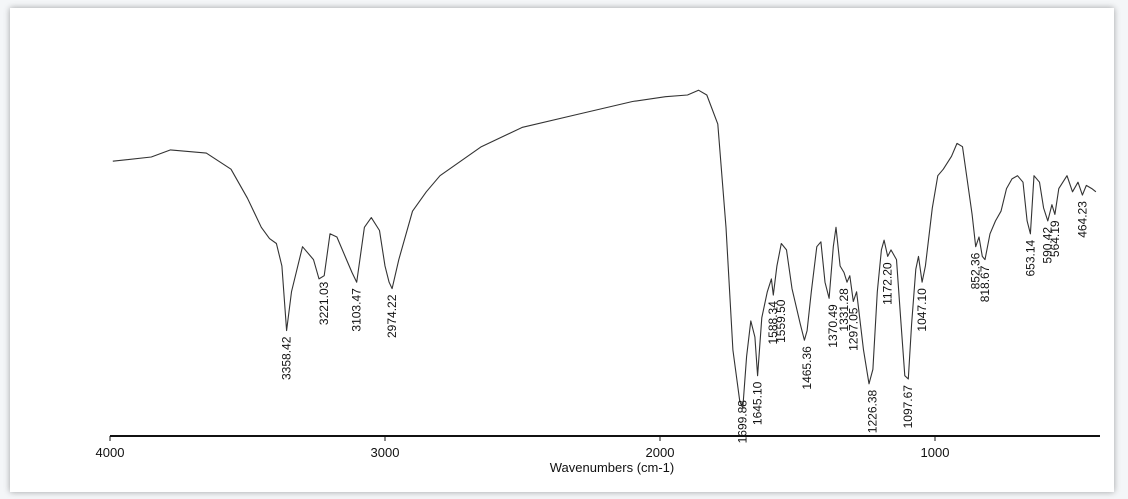 The width and height of the screenshot is (1128, 499). What do you see at coordinates (385, 452) in the screenshot?
I see `x-tick-label: 3000` at bounding box center [385, 452].